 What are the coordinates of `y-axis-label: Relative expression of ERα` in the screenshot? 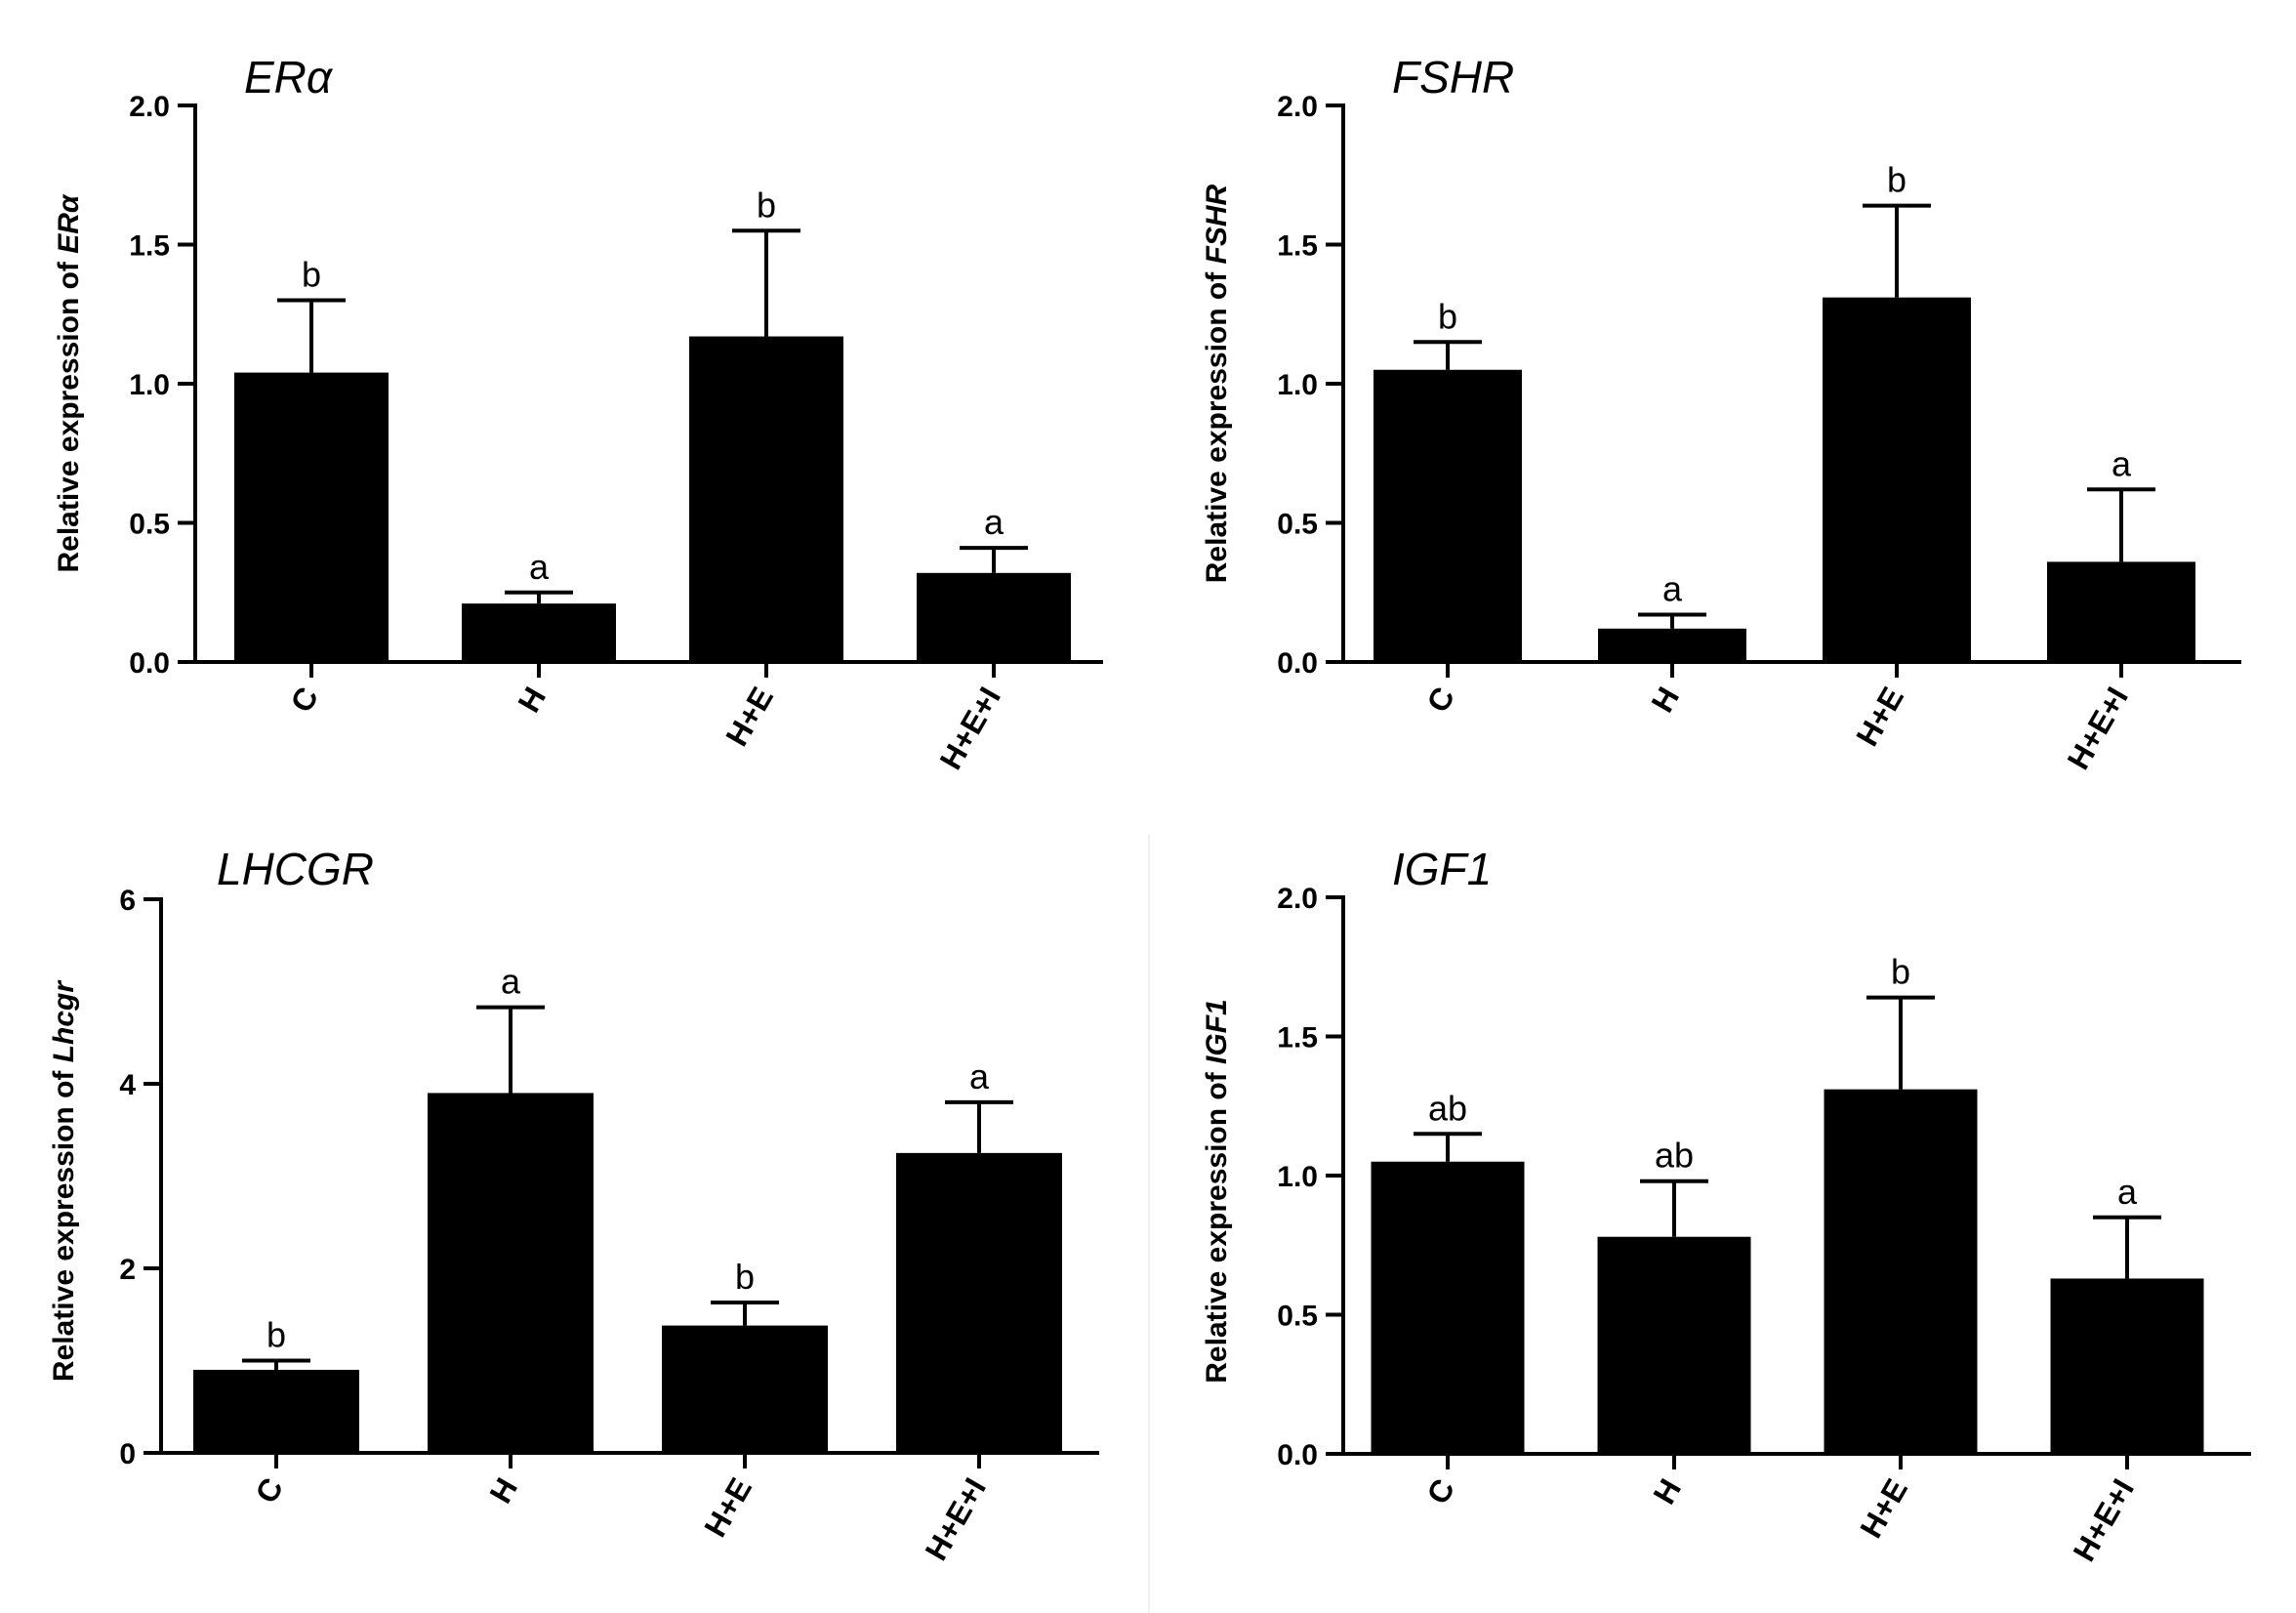 It's located at (69, 382).